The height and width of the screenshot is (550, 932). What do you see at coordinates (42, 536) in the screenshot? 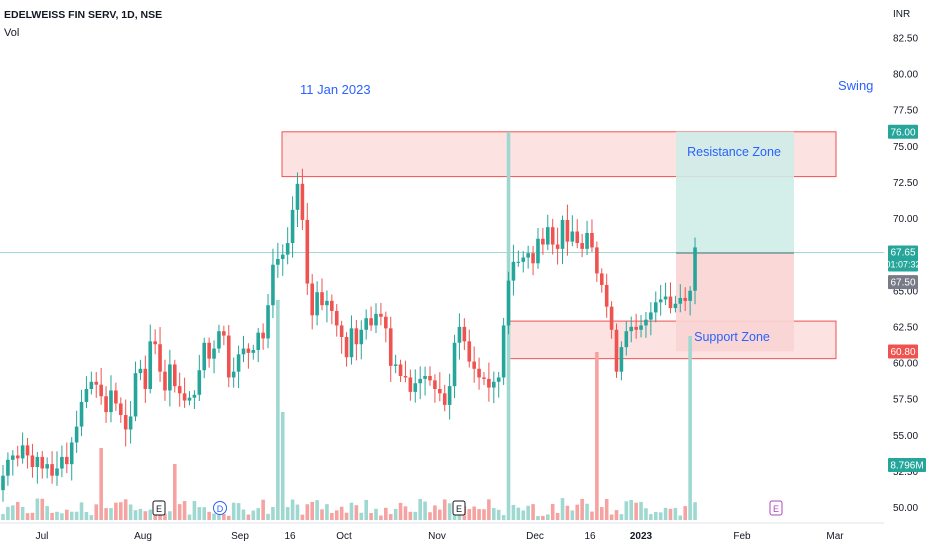
I see `time-tick-label: Jul` at bounding box center [42, 536].